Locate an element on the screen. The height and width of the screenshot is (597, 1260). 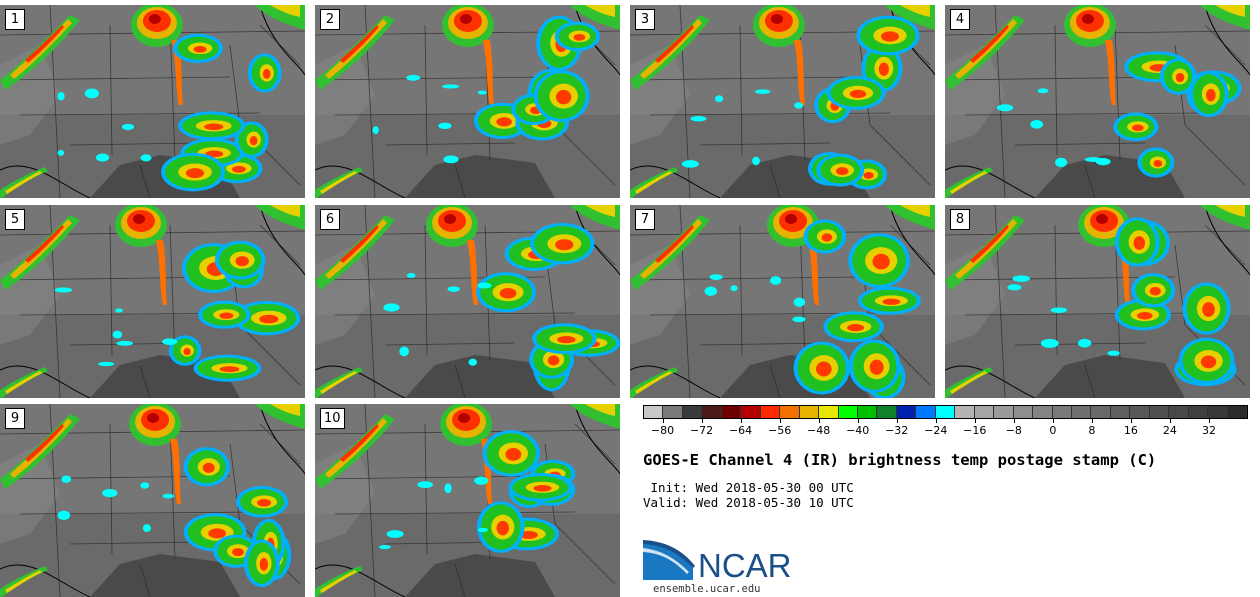
panel-label: 3 is located at coordinates (645, 19).